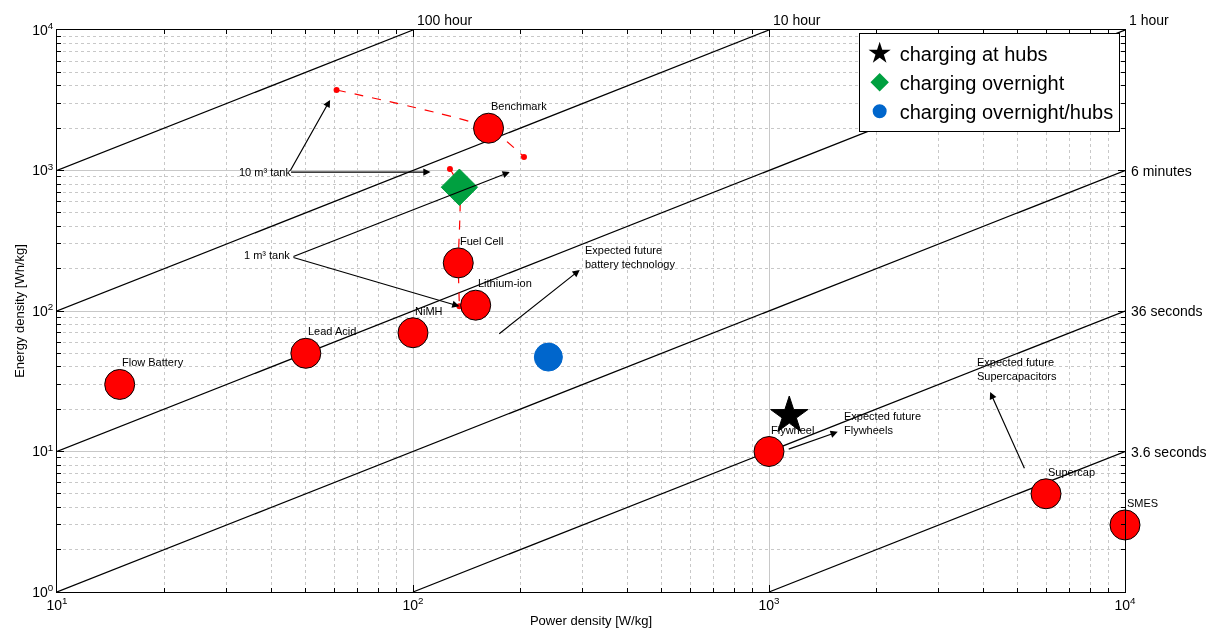 The image size is (1216, 639). Describe the element at coordinates (797, 20) in the screenshot. I see `series-label: 10 hour` at that location.